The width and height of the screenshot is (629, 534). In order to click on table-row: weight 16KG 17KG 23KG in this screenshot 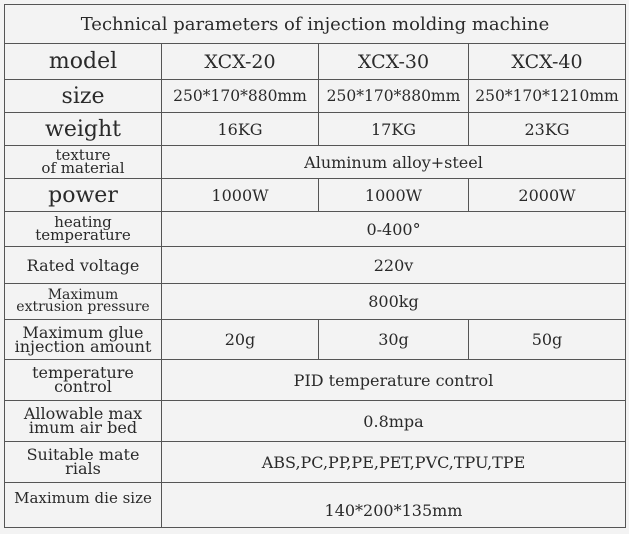, I will do `click(315, 129)`.